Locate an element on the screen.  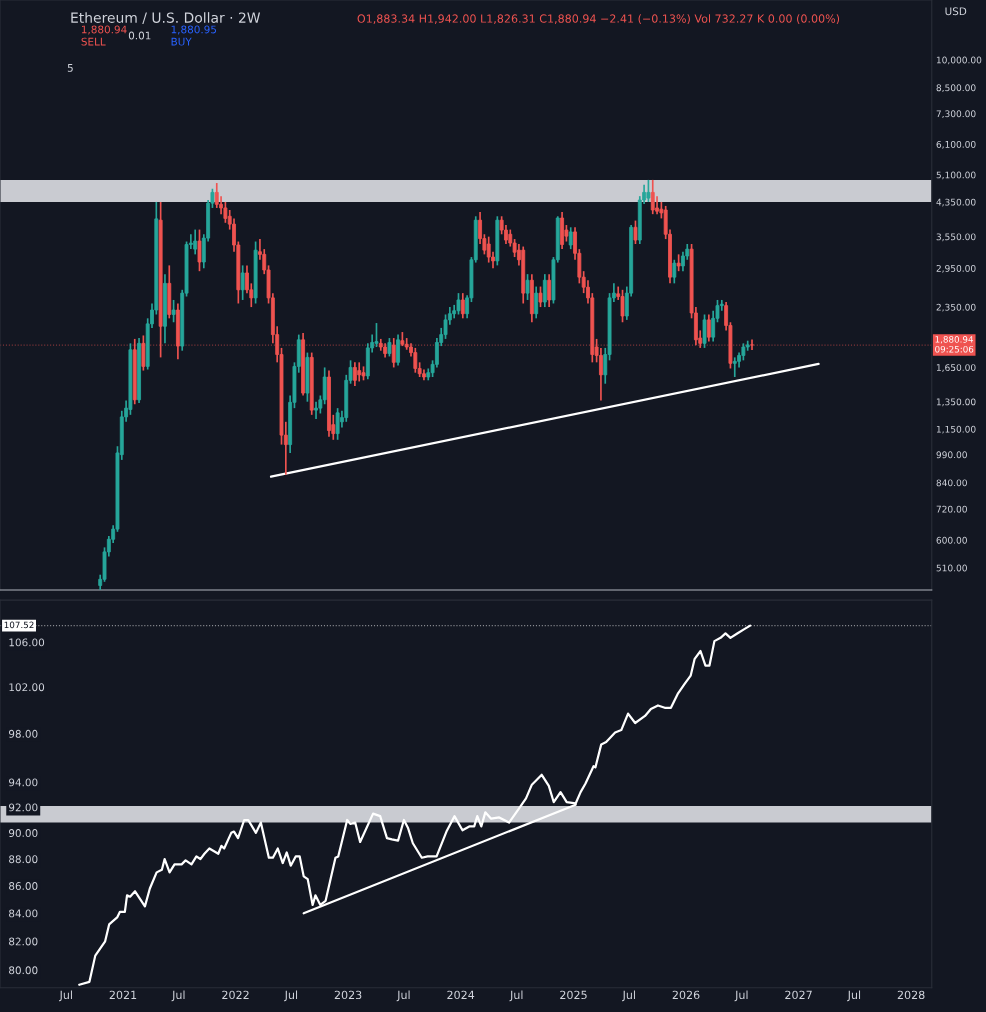
x-tick-label: 2028 is located at coordinates (911, 995).